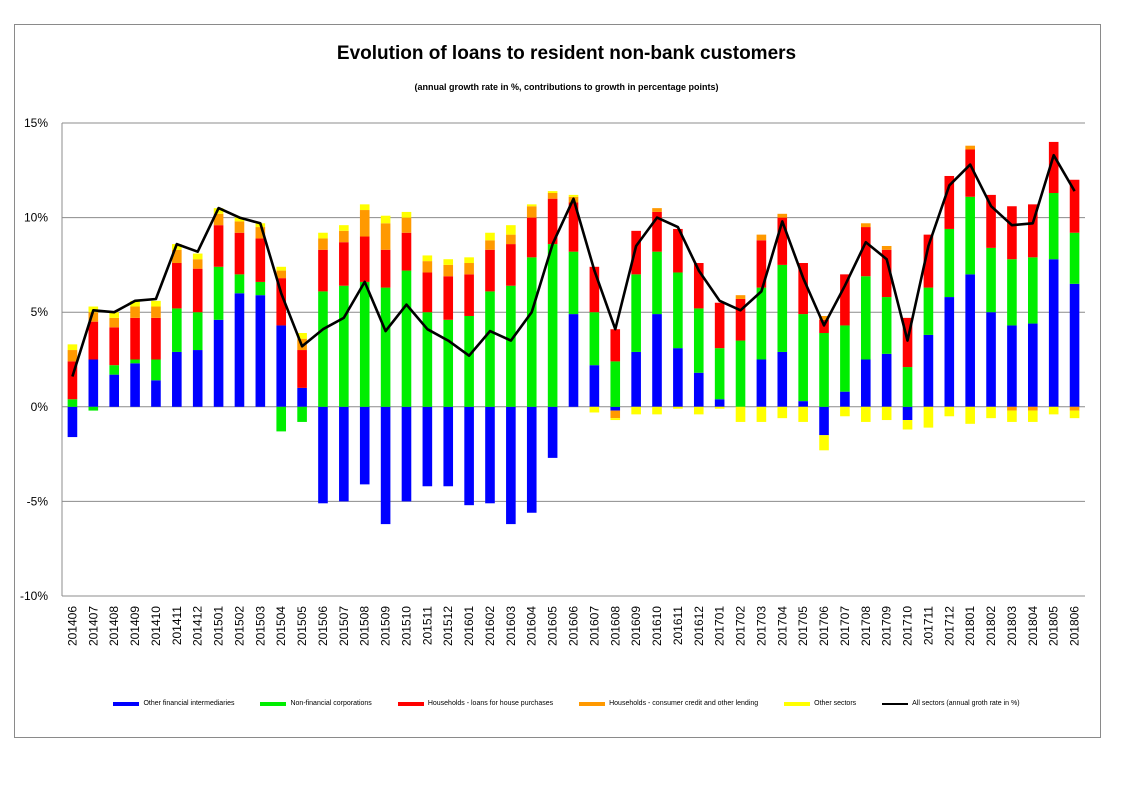  I want to click on y-tick-label: 10%, so click(36, 218).